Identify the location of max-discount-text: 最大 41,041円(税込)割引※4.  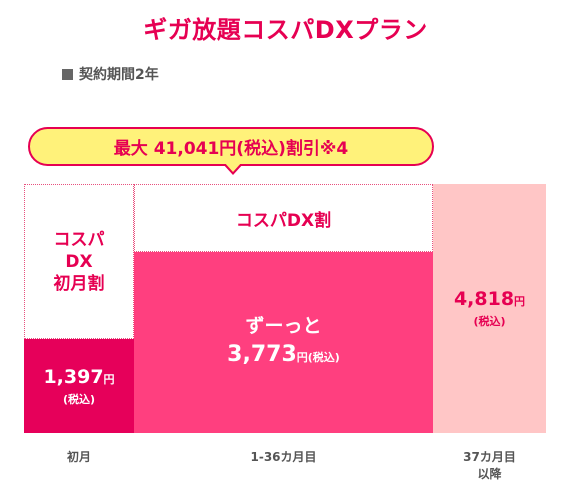
(231, 149).